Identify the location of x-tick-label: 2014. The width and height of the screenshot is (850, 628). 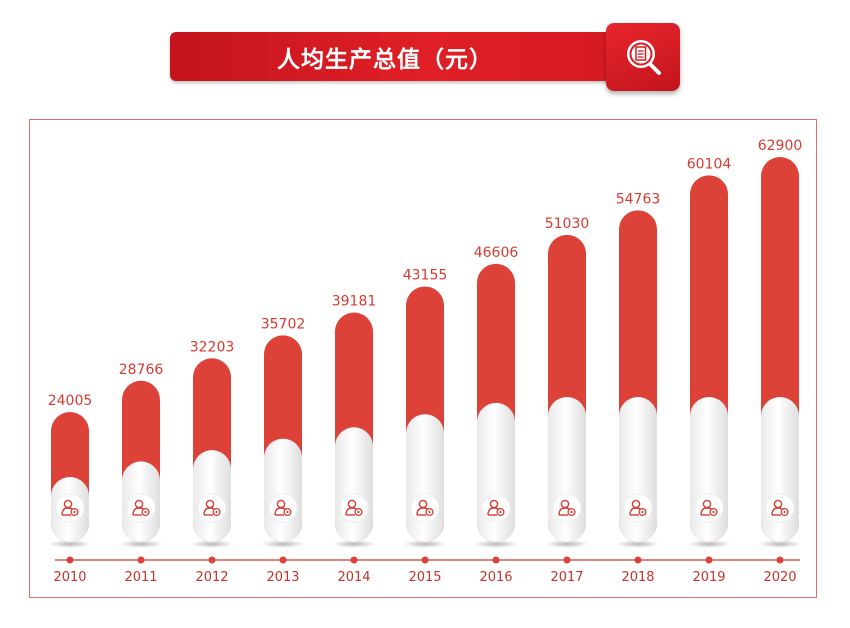
(353, 577).